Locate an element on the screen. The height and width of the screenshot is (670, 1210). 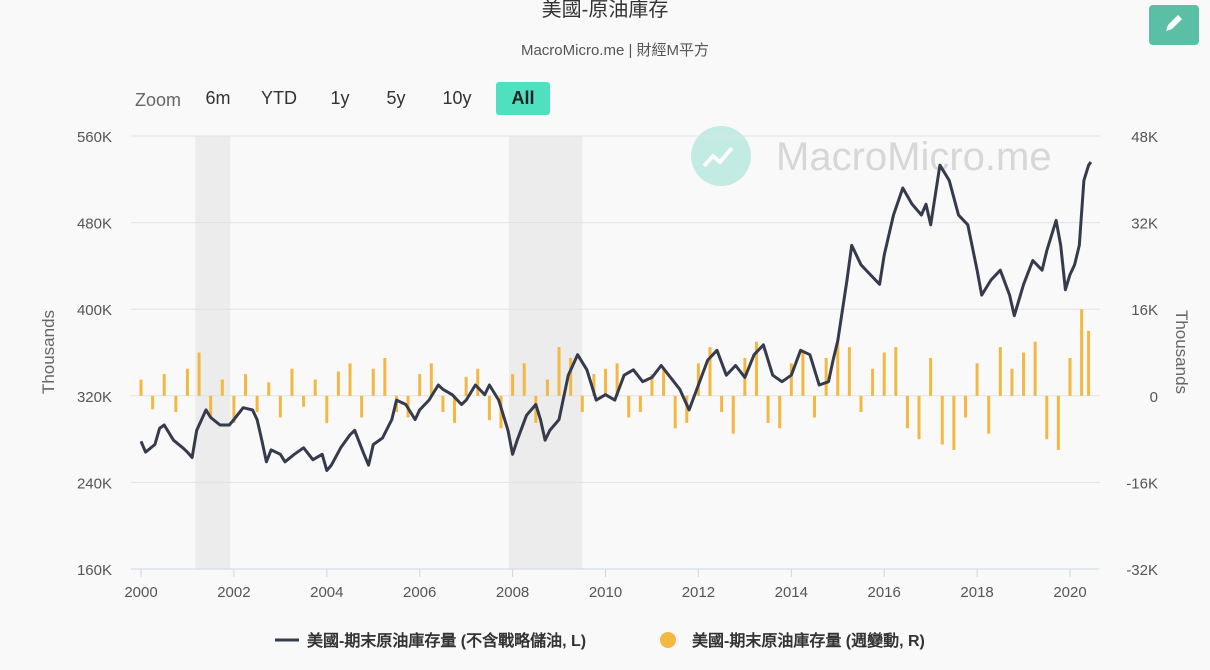
zoom-button: 6m is located at coordinates (217, 98).